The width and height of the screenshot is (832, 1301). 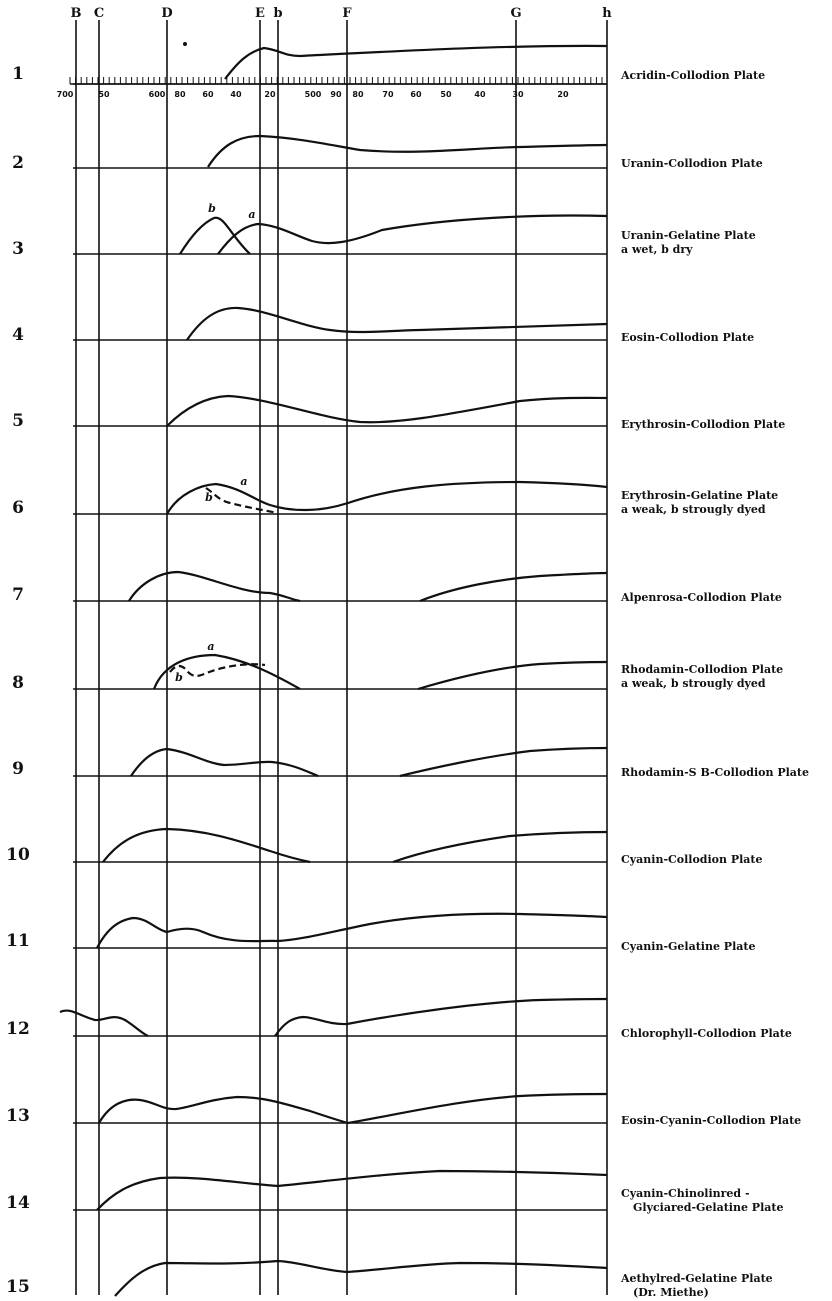 I want to click on plate-label: Glyciared-Gelatine Plate, so click(x=708, y=1207).